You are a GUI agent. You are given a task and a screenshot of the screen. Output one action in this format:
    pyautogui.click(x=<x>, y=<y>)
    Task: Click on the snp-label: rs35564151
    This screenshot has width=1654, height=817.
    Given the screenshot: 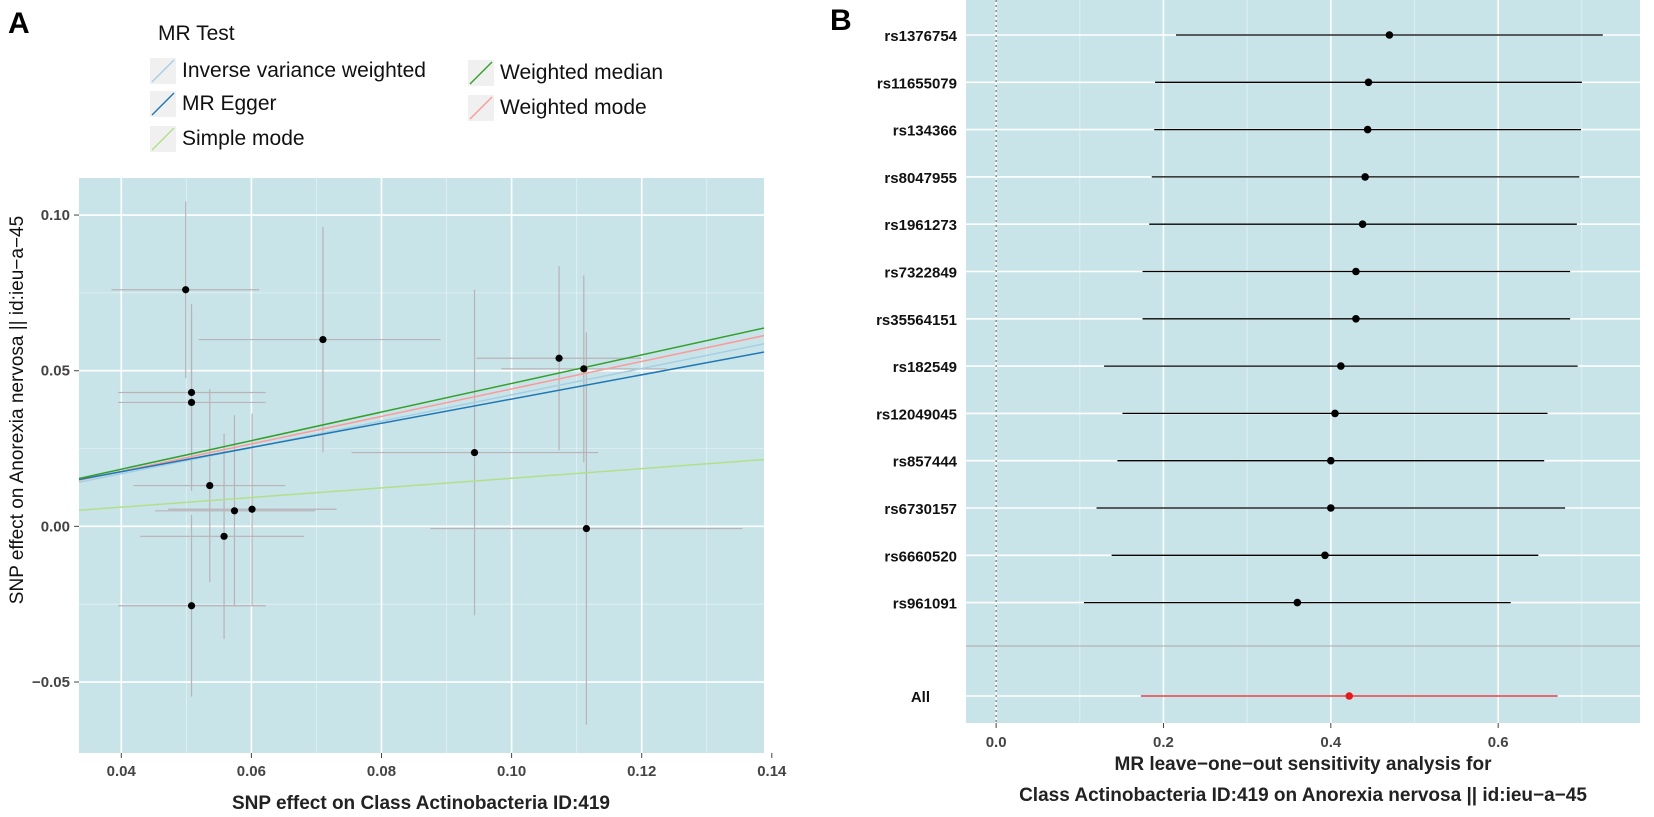 What is the action you would take?
    pyautogui.click(x=916, y=320)
    